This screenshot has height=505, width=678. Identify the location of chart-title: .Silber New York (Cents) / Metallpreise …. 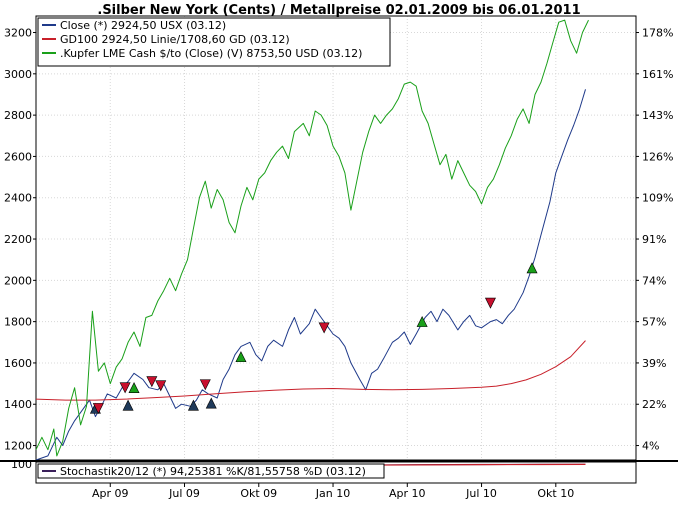
(338, 10).